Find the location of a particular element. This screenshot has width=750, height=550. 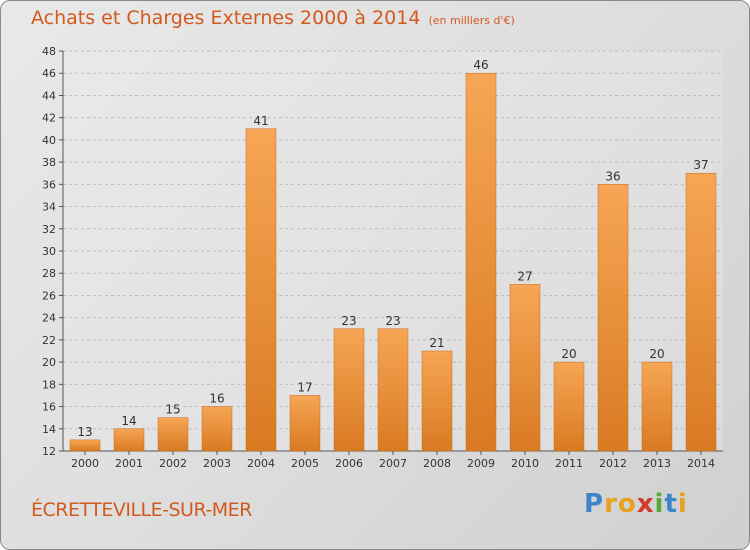

x-tick-label: 2005 is located at coordinates (305, 463).